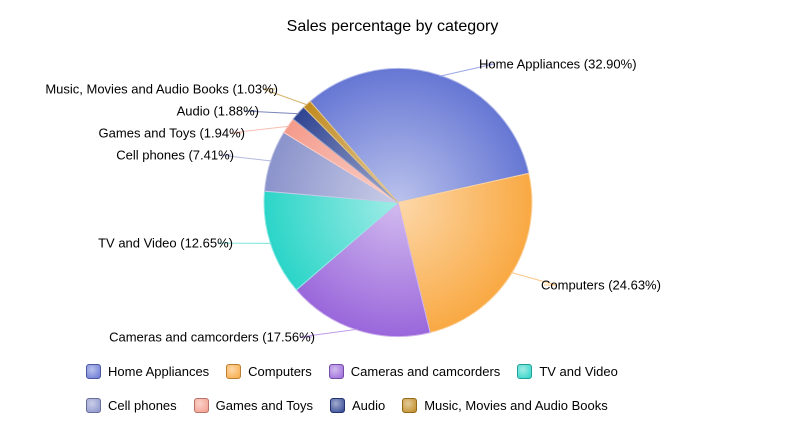 This screenshot has height=435, width=785. I want to click on leader-line-cameras-and-camcorders, so click(328, 333).